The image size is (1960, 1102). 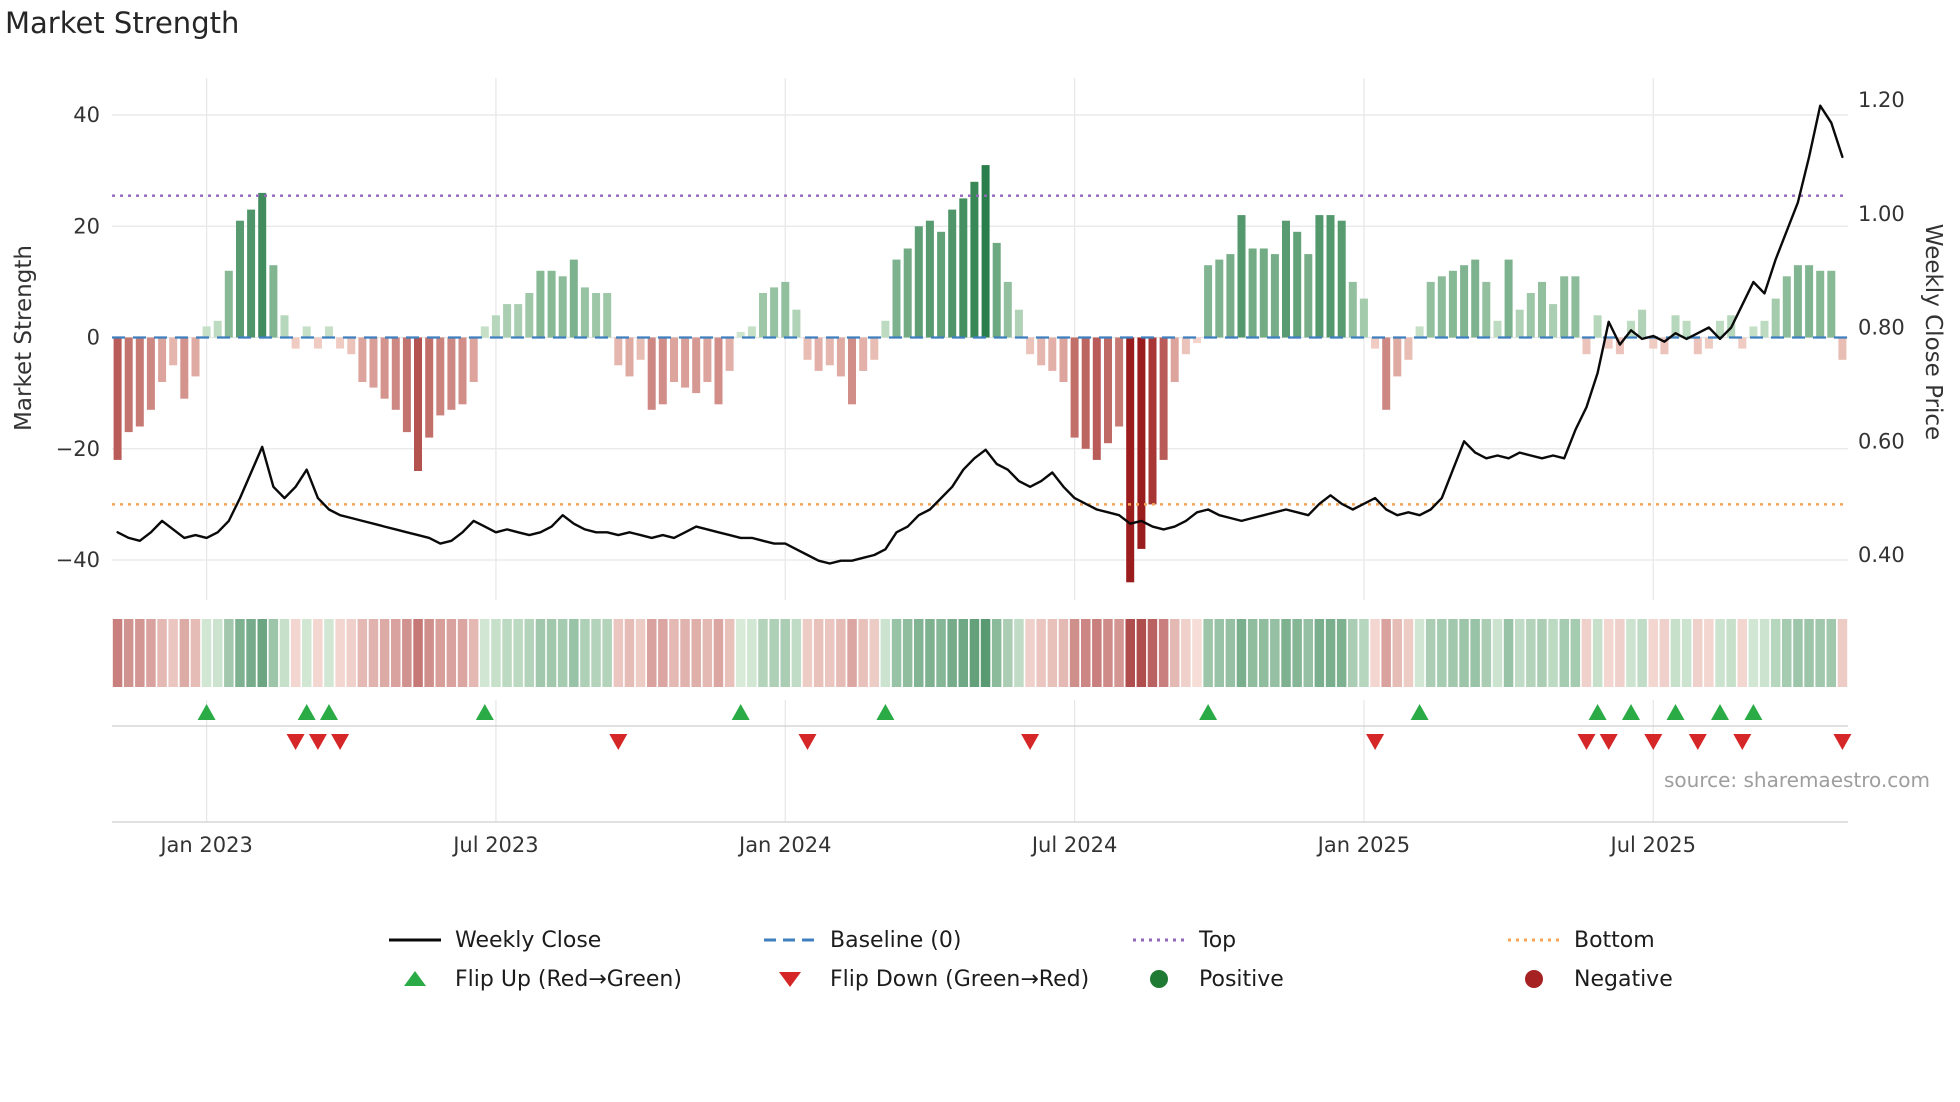 What do you see at coordinates (1797, 780) in the screenshot?
I see `source-credit: source: sharemaestro.com` at bounding box center [1797, 780].